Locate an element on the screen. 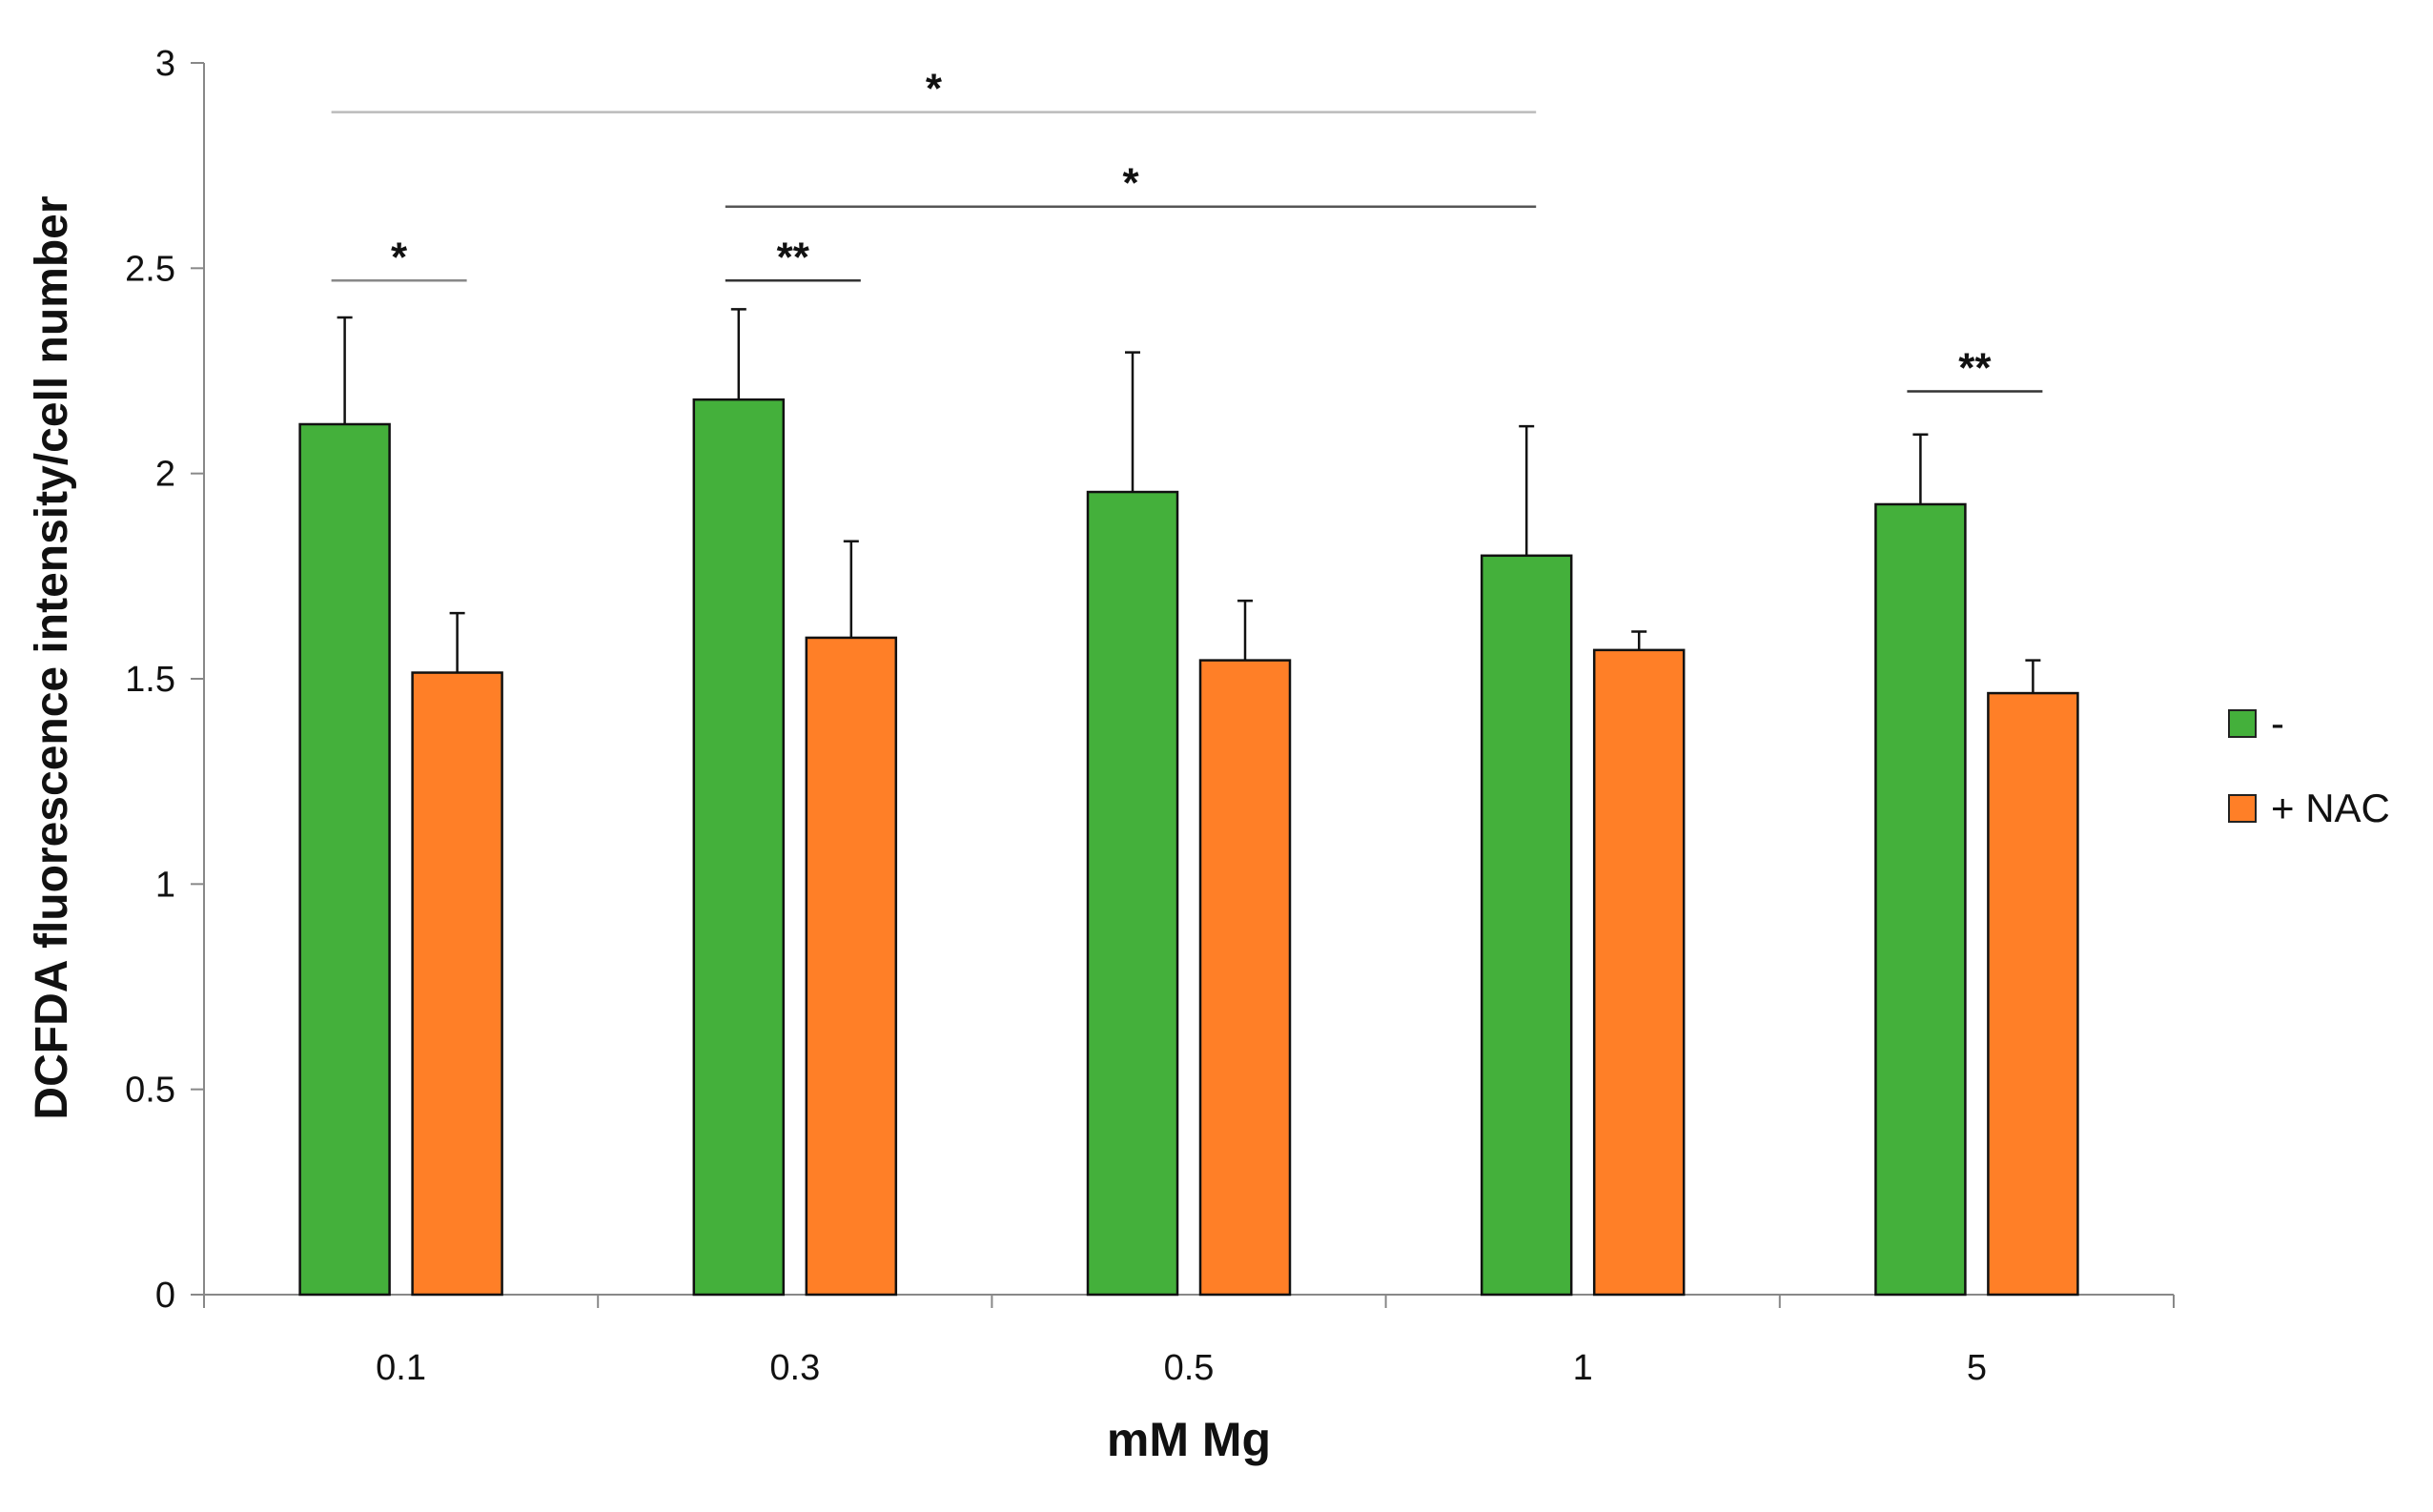  y-tick-label: 1.5 is located at coordinates (150, 680).